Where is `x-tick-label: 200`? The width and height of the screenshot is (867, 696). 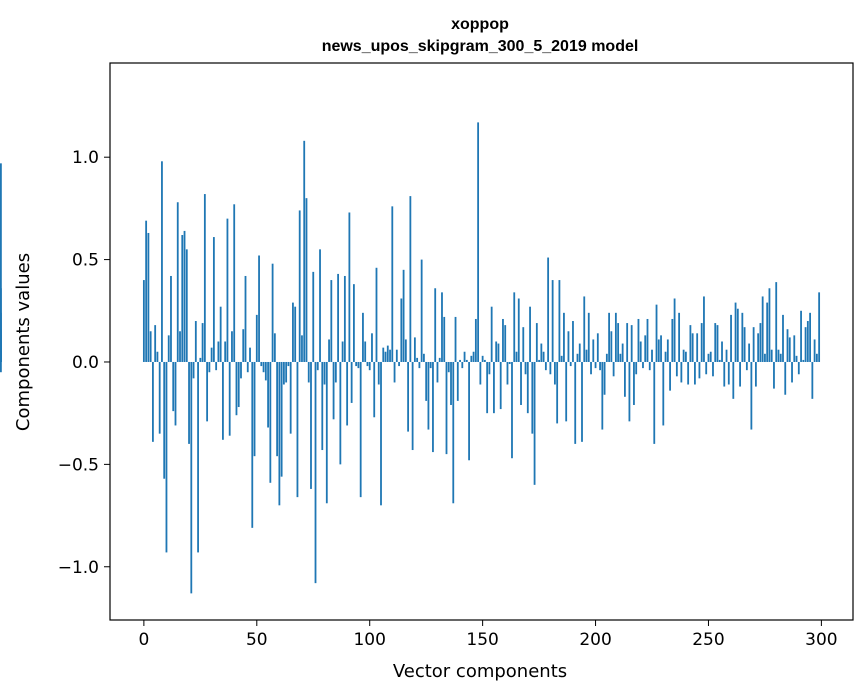 x-tick-label: 200 is located at coordinates (595, 640).